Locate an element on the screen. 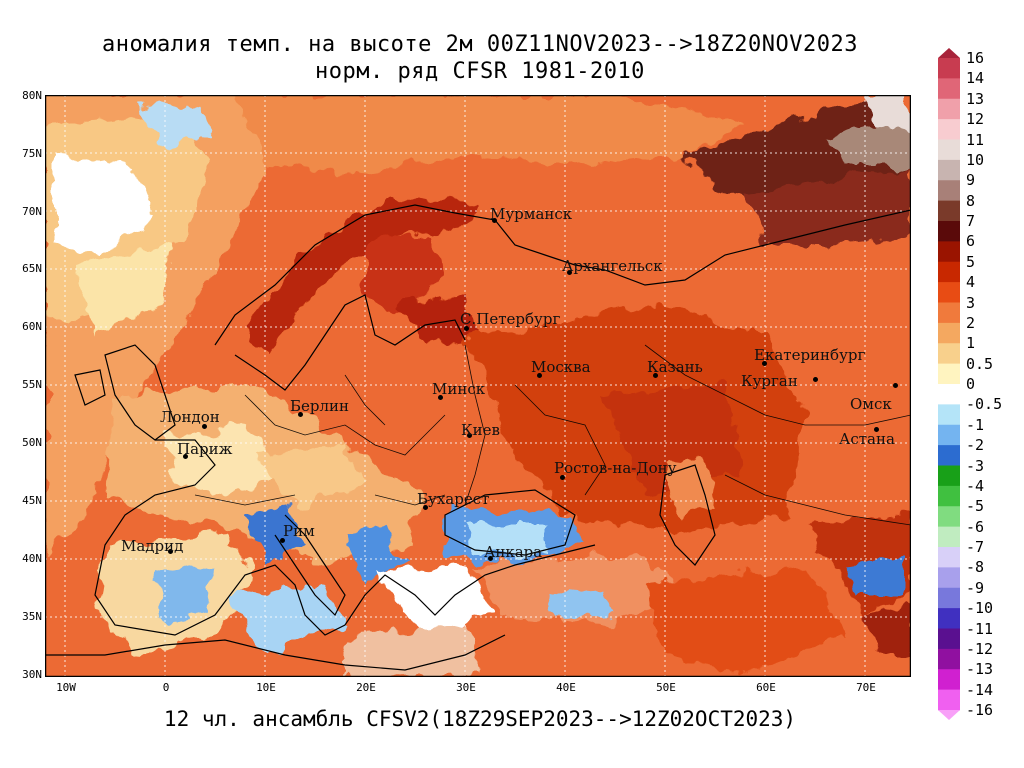  colorbar-label: -8 is located at coordinates (975, 567).